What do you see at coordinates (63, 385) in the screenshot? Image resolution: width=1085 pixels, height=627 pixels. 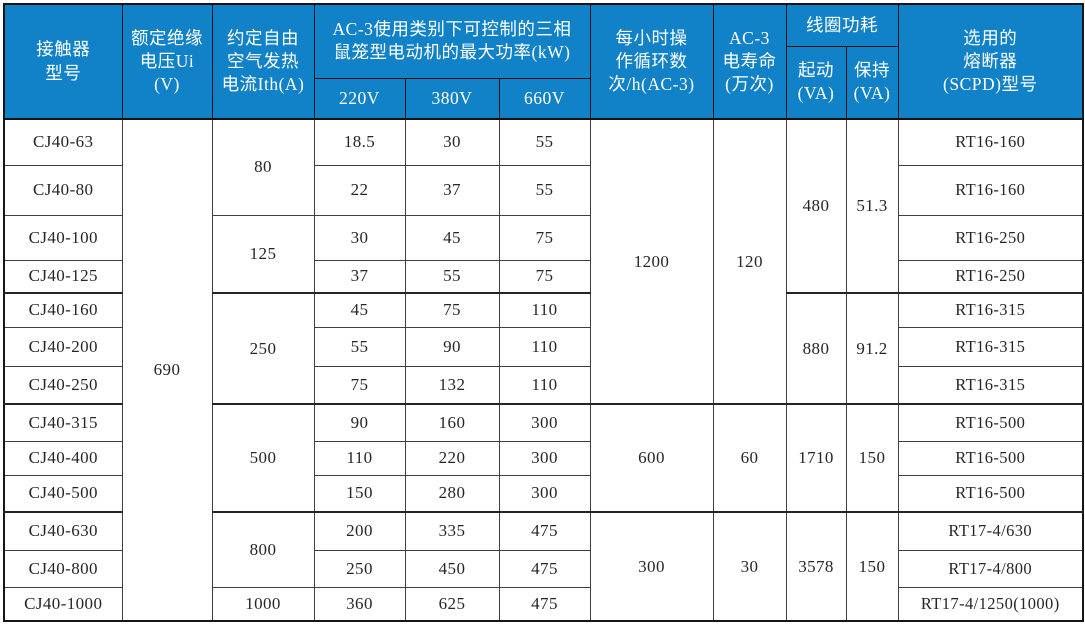 I see `cell-model: CJ40-250` at bounding box center [63, 385].